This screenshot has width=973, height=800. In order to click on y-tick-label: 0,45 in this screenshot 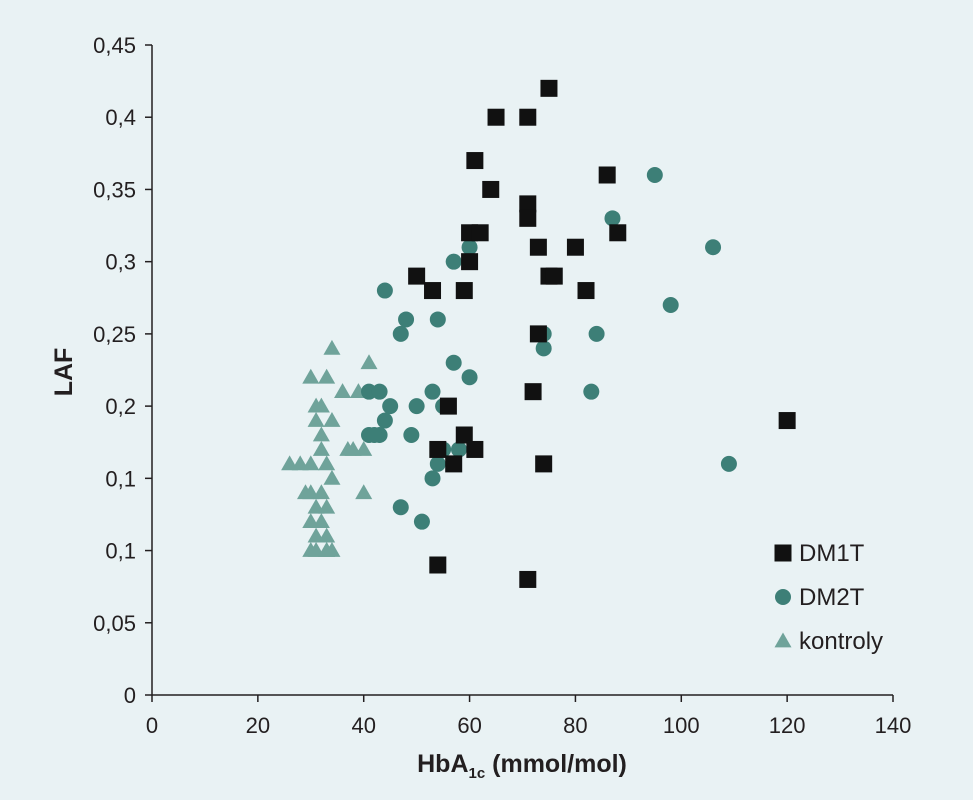, I will do `click(114, 45)`.